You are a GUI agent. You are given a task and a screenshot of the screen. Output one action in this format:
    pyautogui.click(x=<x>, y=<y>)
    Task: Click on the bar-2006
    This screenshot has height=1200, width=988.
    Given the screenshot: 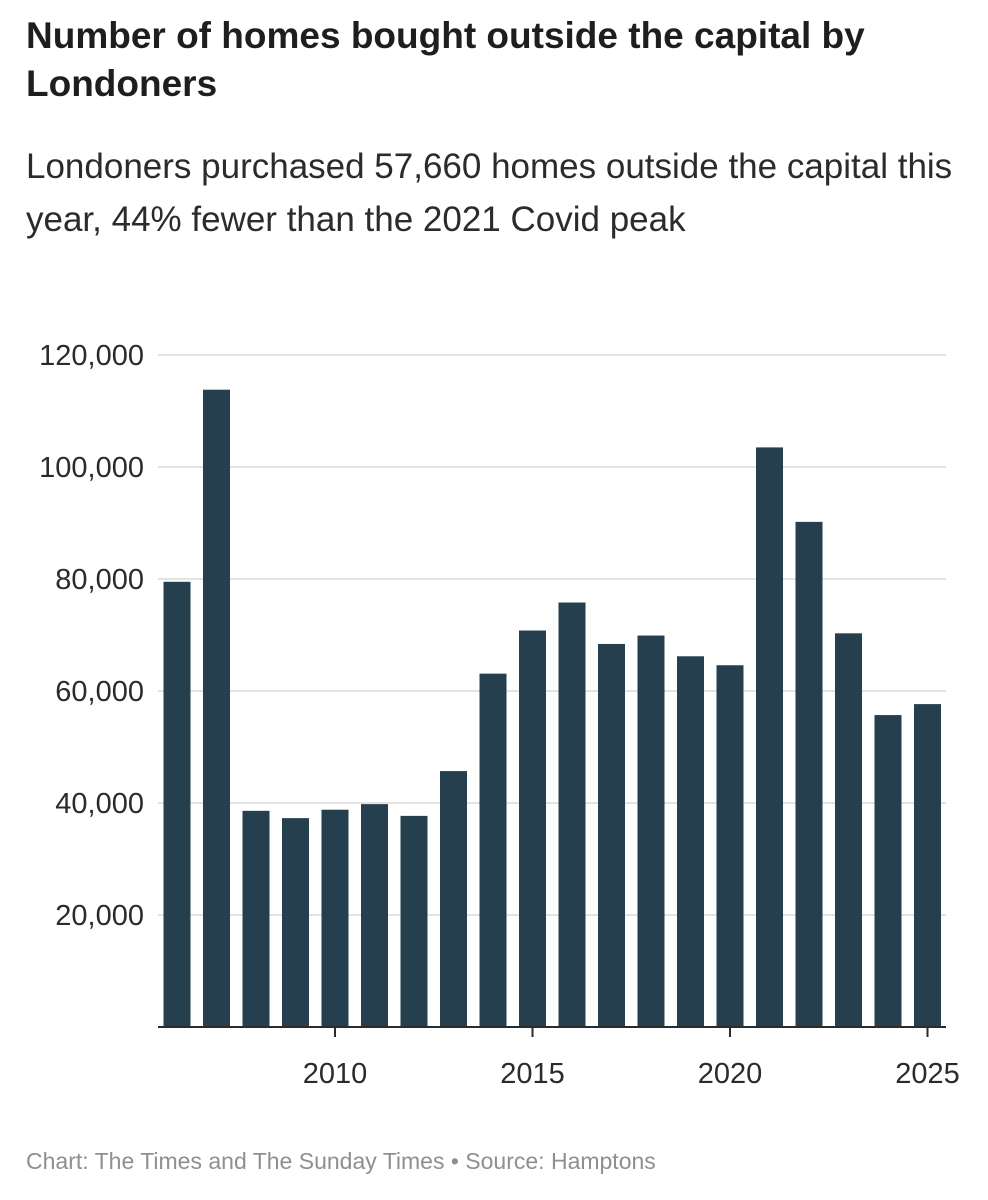 What is the action you would take?
    pyautogui.click(x=177, y=804)
    